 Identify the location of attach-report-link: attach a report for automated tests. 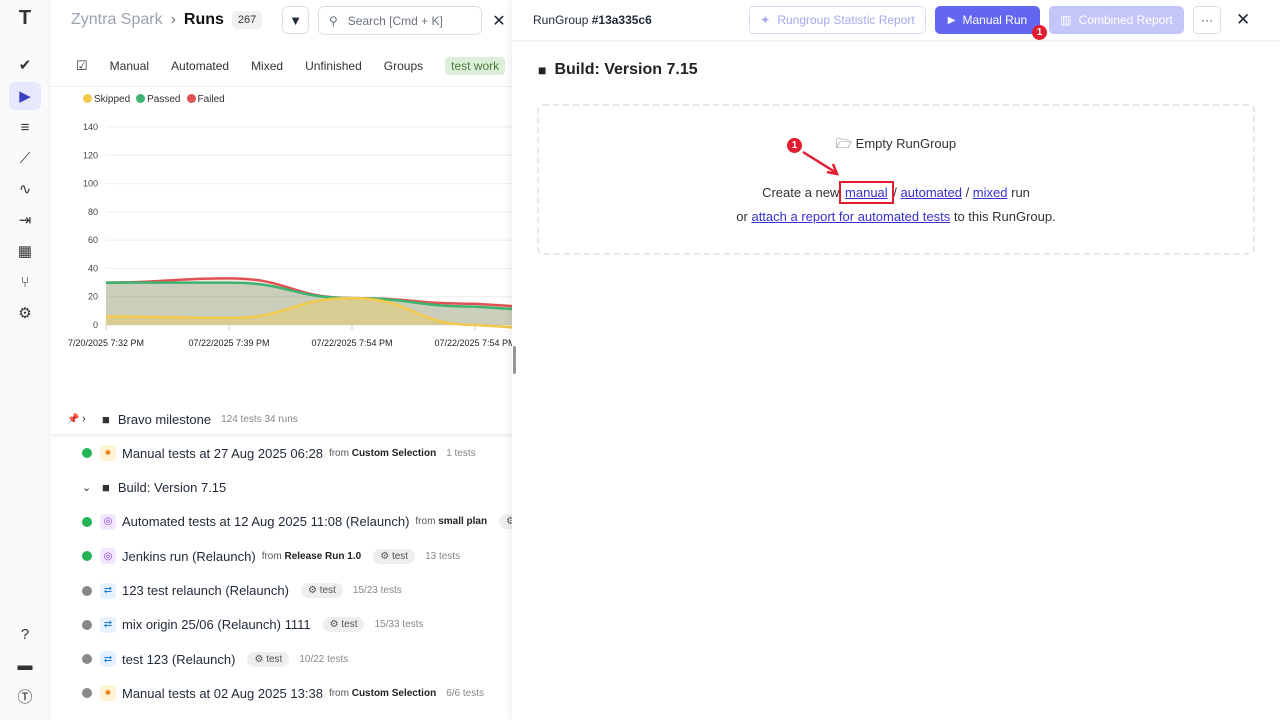
(851, 216).